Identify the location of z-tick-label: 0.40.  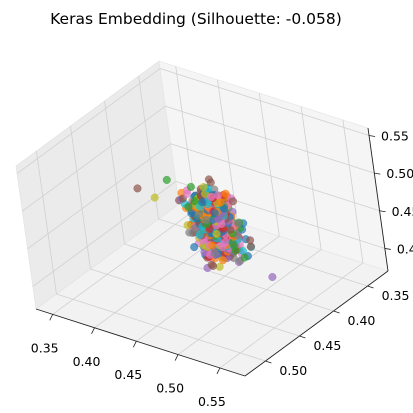
(405, 248).